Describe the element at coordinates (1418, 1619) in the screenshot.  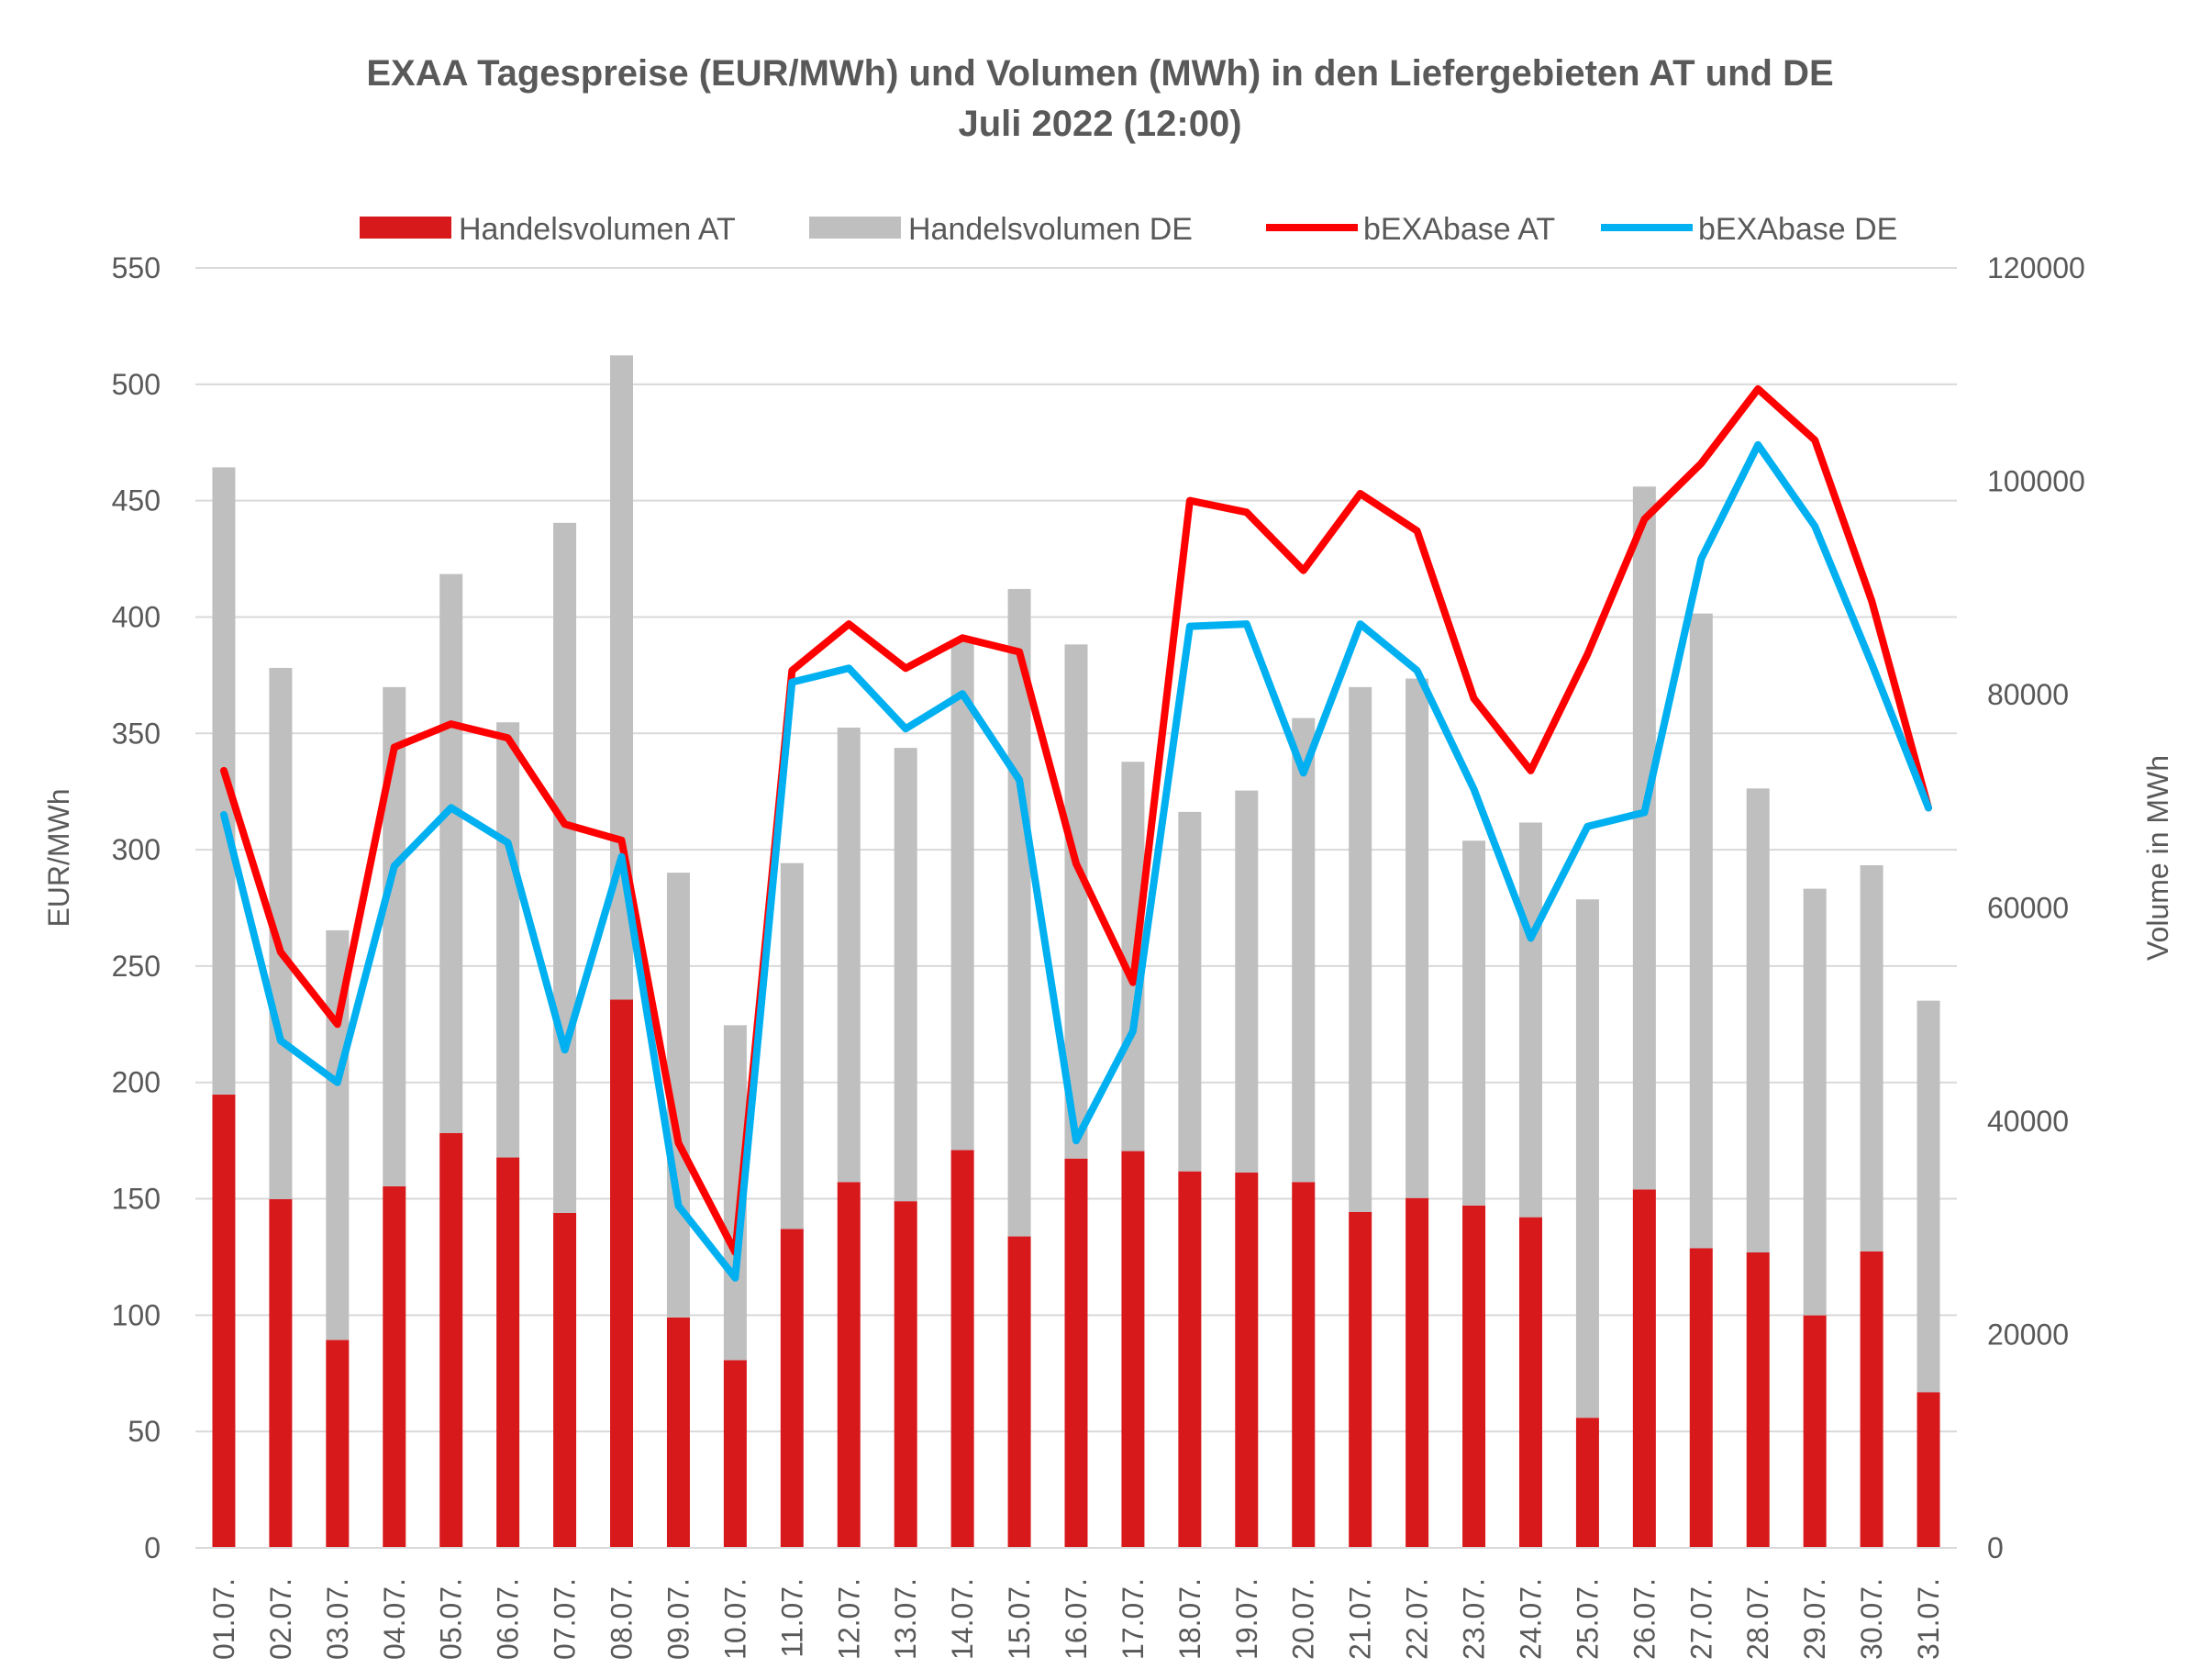
I see `x-tick-label: 22.07.` at that location.